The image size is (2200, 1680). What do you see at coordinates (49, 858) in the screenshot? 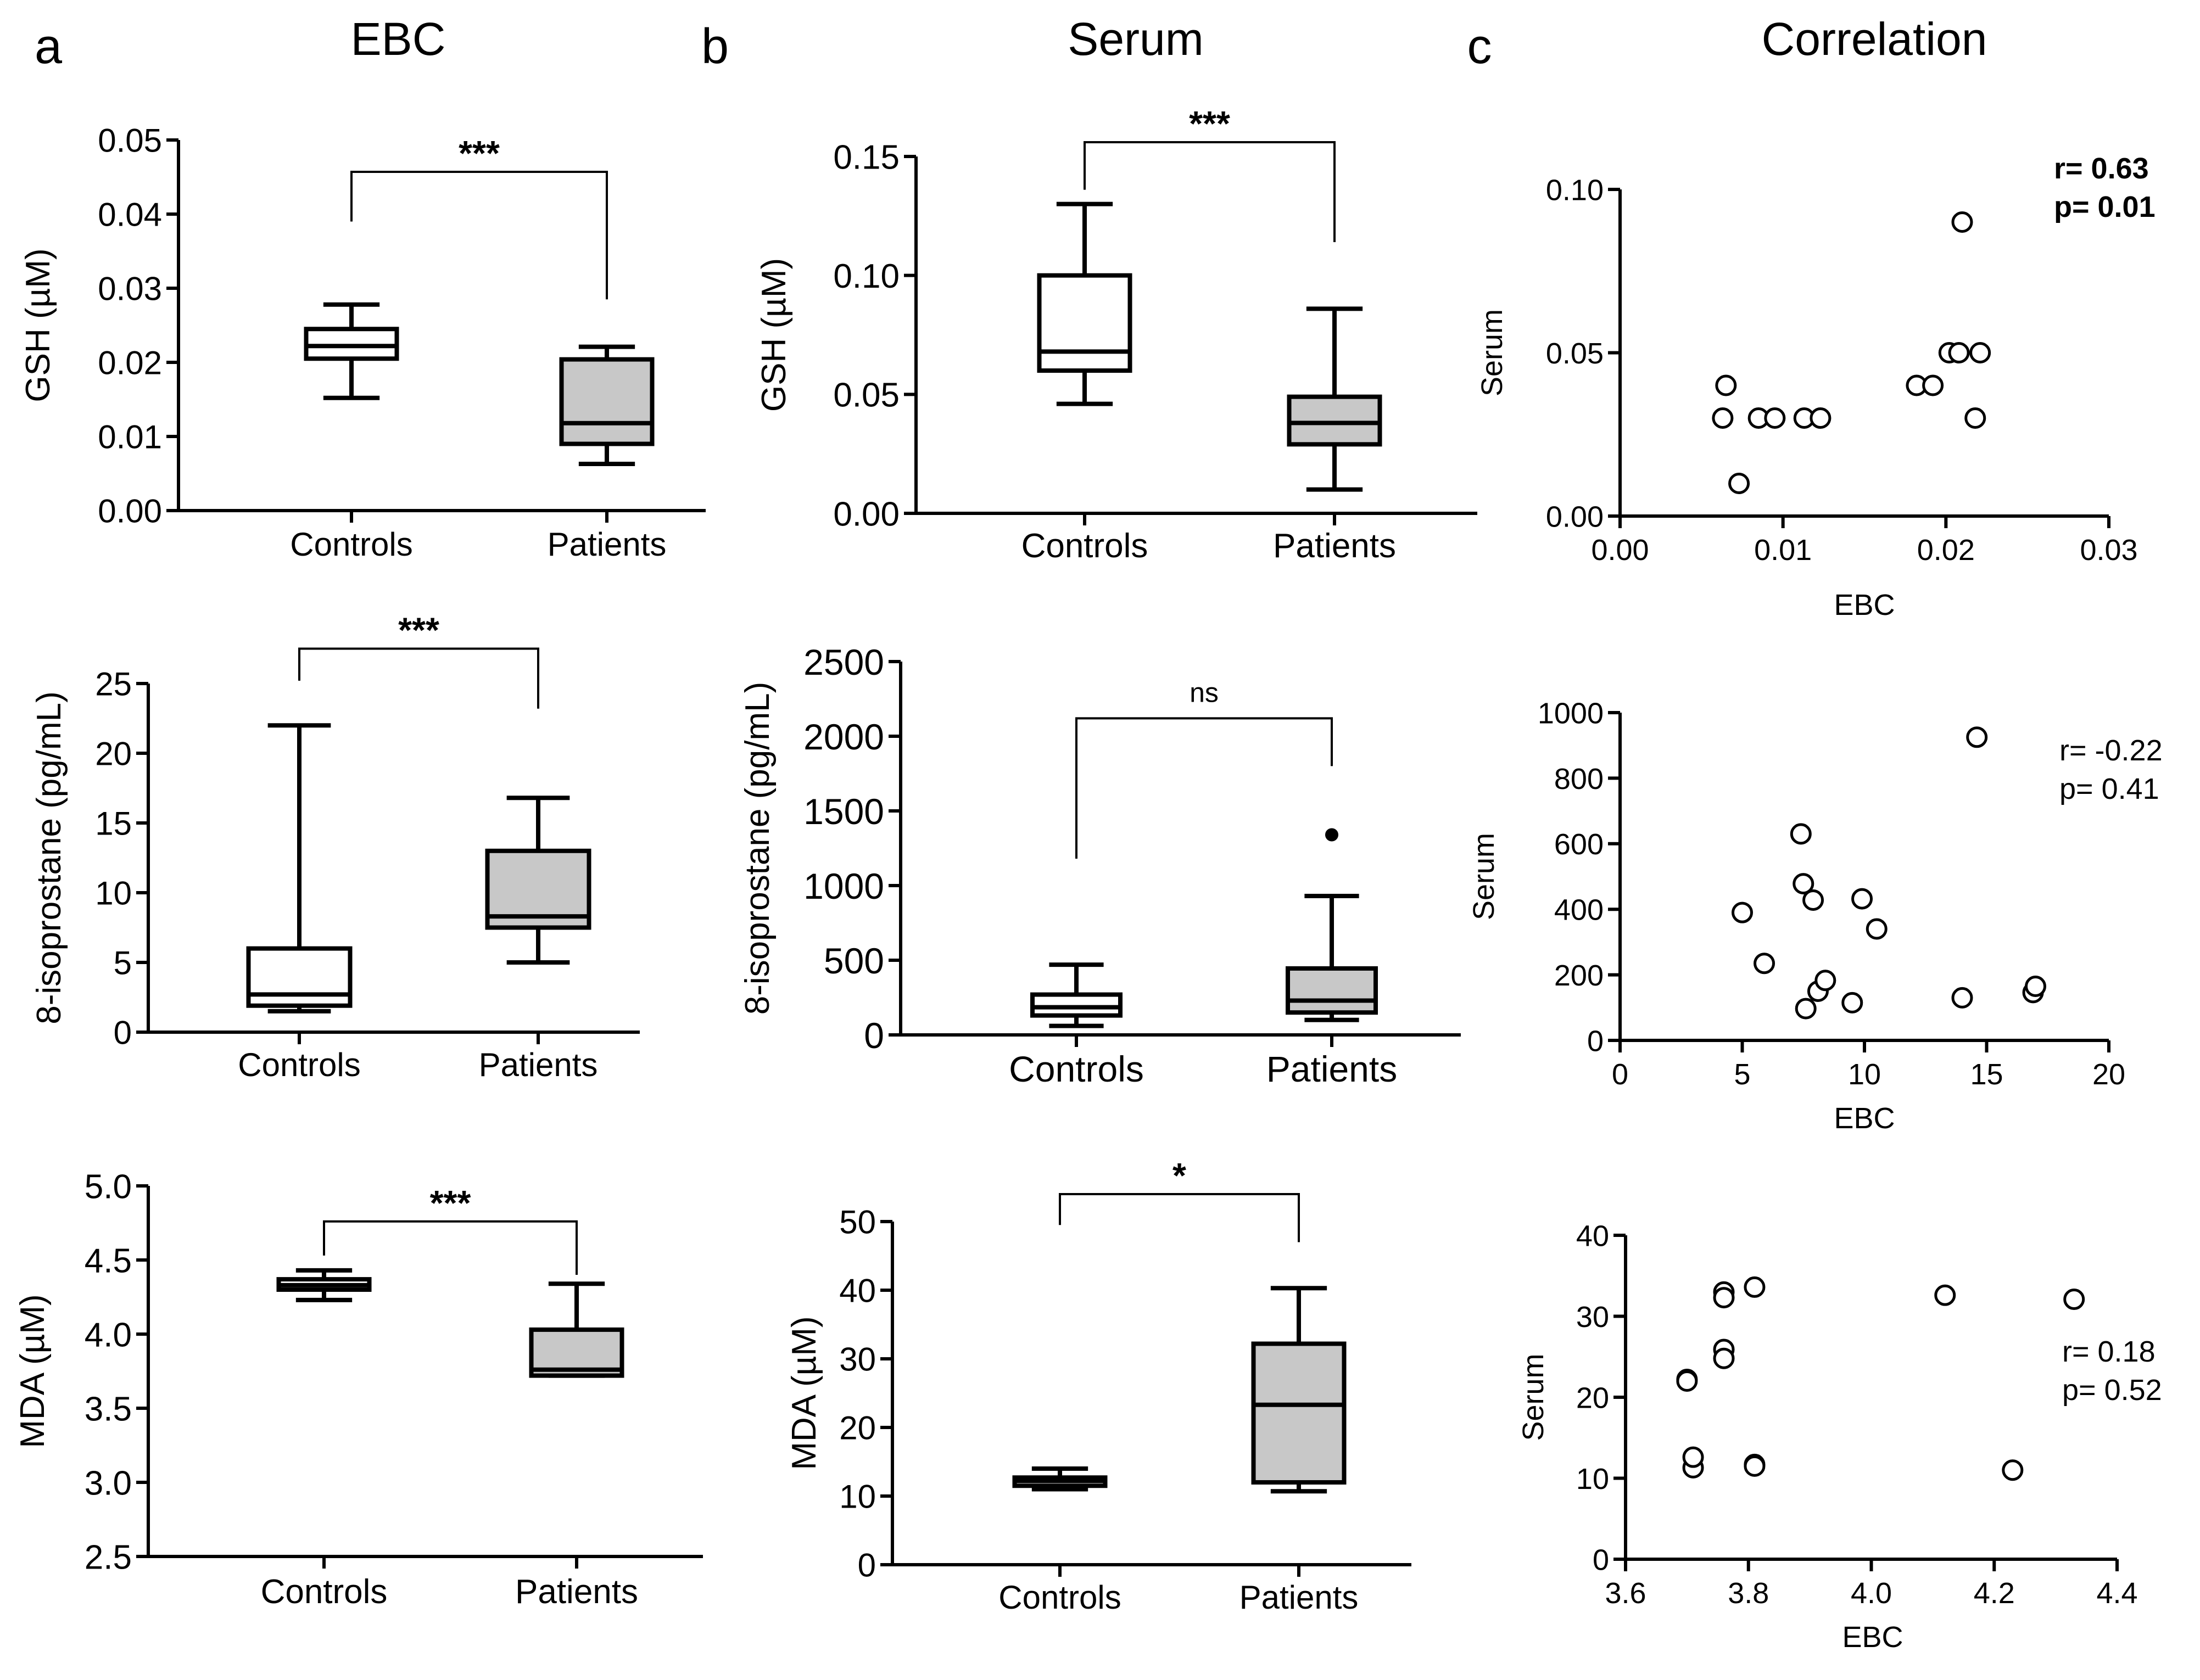
I see `y-axis-label: 8-isoprostane (pg/mL)` at bounding box center [49, 858].